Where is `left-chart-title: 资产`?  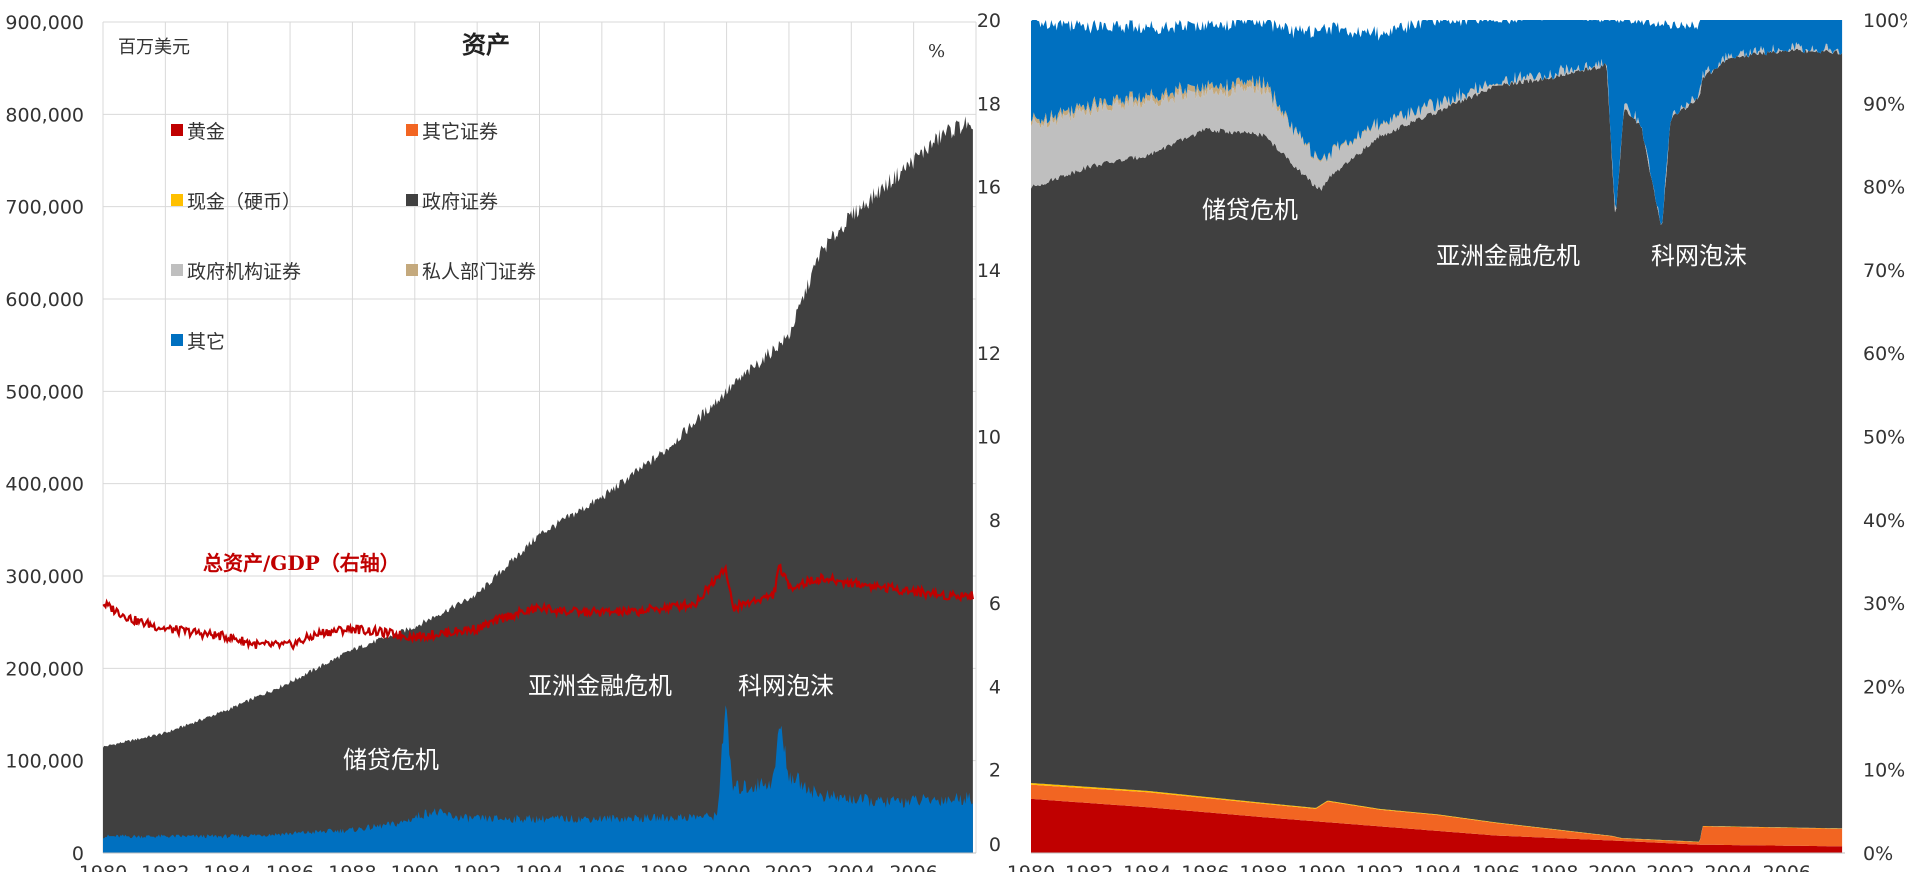
left-chart-title: 资产 is located at coordinates (486, 44).